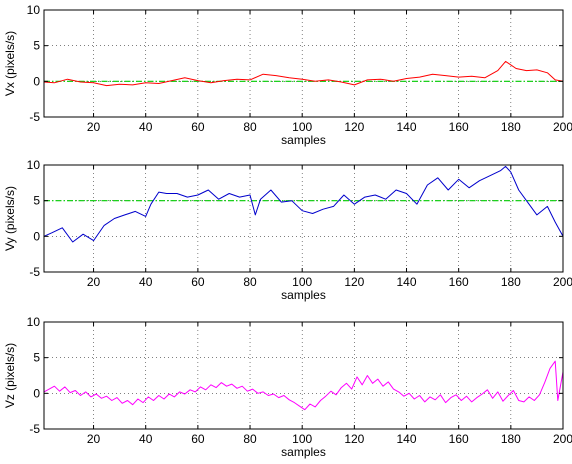 This screenshot has height=464, width=572. I want to click on y-axis-label: Vz (pixels/s), so click(10, 375).